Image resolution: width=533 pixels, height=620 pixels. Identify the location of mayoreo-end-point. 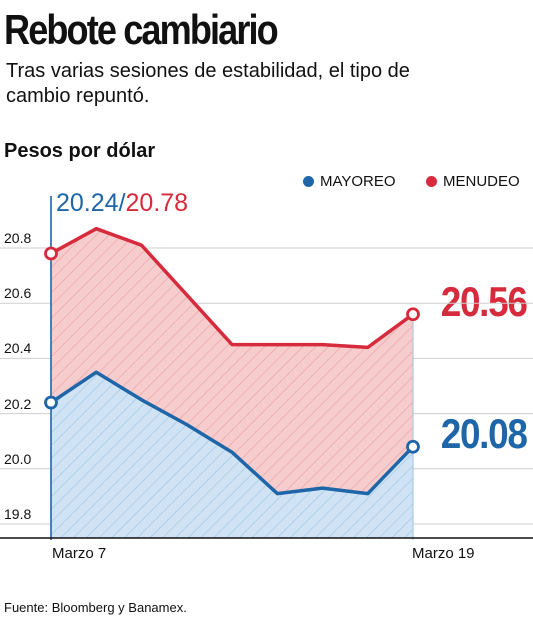
(413, 446).